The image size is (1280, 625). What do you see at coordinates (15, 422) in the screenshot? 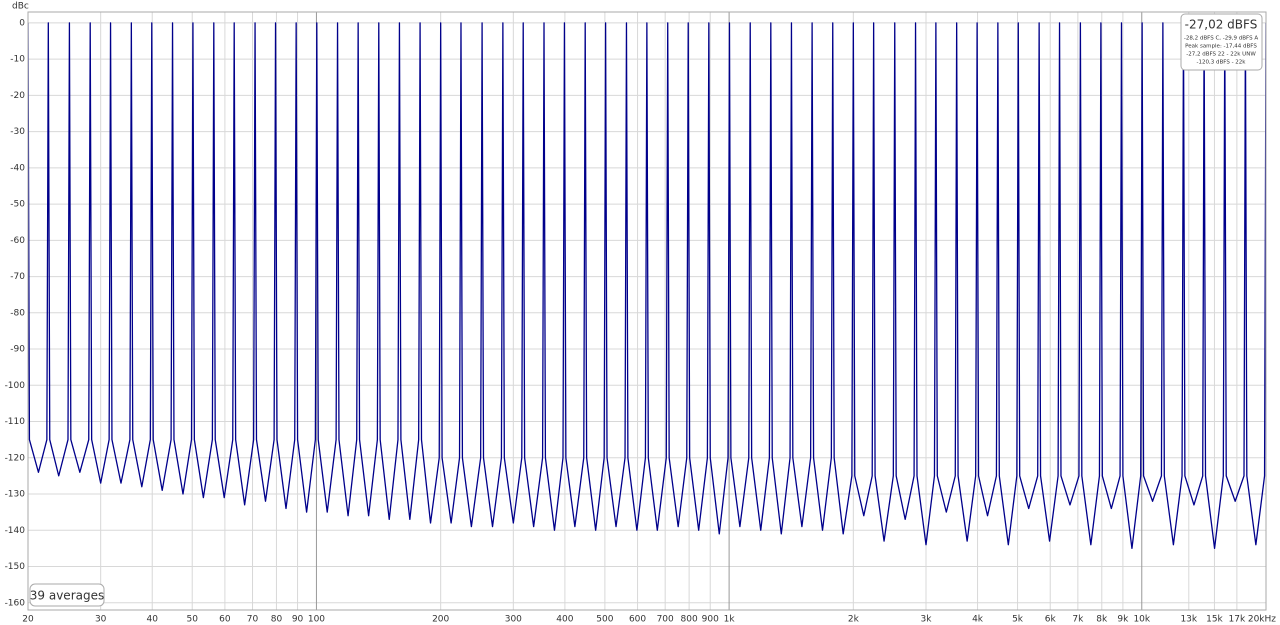
I see `y-tick-label: -110` at bounding box center [15, 422].